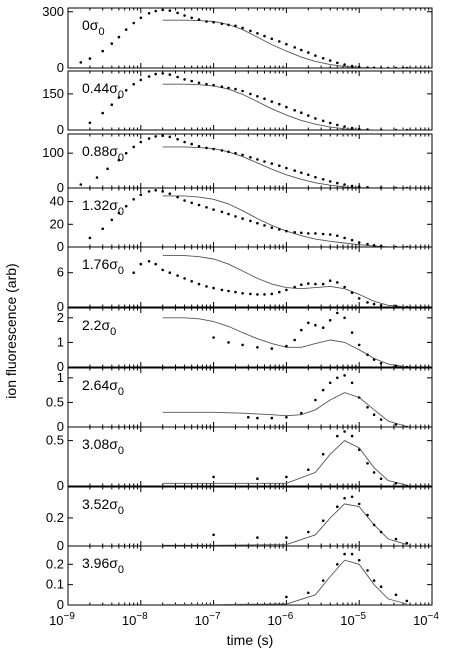 The image size is (457, 651). I want to click on panel-label-main: 0.88σ, so click(100, 151).